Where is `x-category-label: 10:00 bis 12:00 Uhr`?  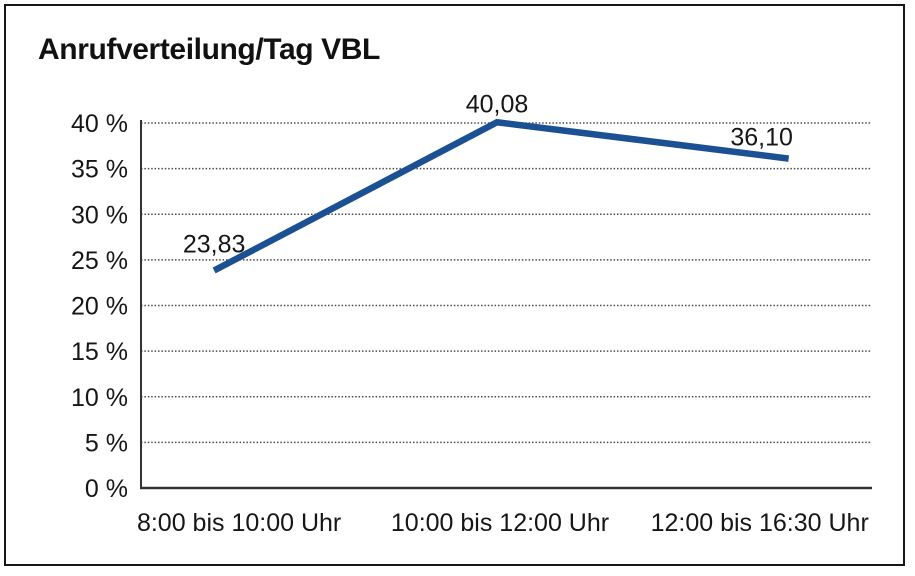
x-category-label: 10:00 bis 12:00 Uhr is located at coordinates (500, 523).